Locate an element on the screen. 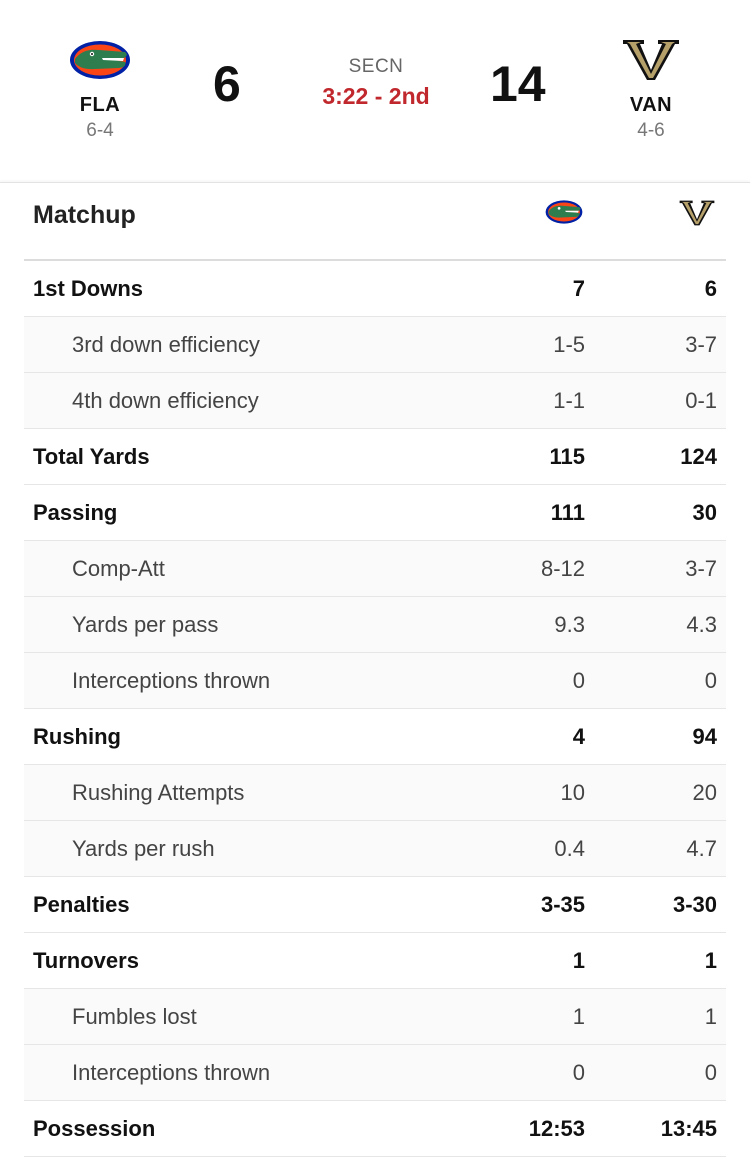 This screenshot has height=1158, width=750. stat-sub-row: Rushing Attempts 10 20 is located at coordinates (375, 793).